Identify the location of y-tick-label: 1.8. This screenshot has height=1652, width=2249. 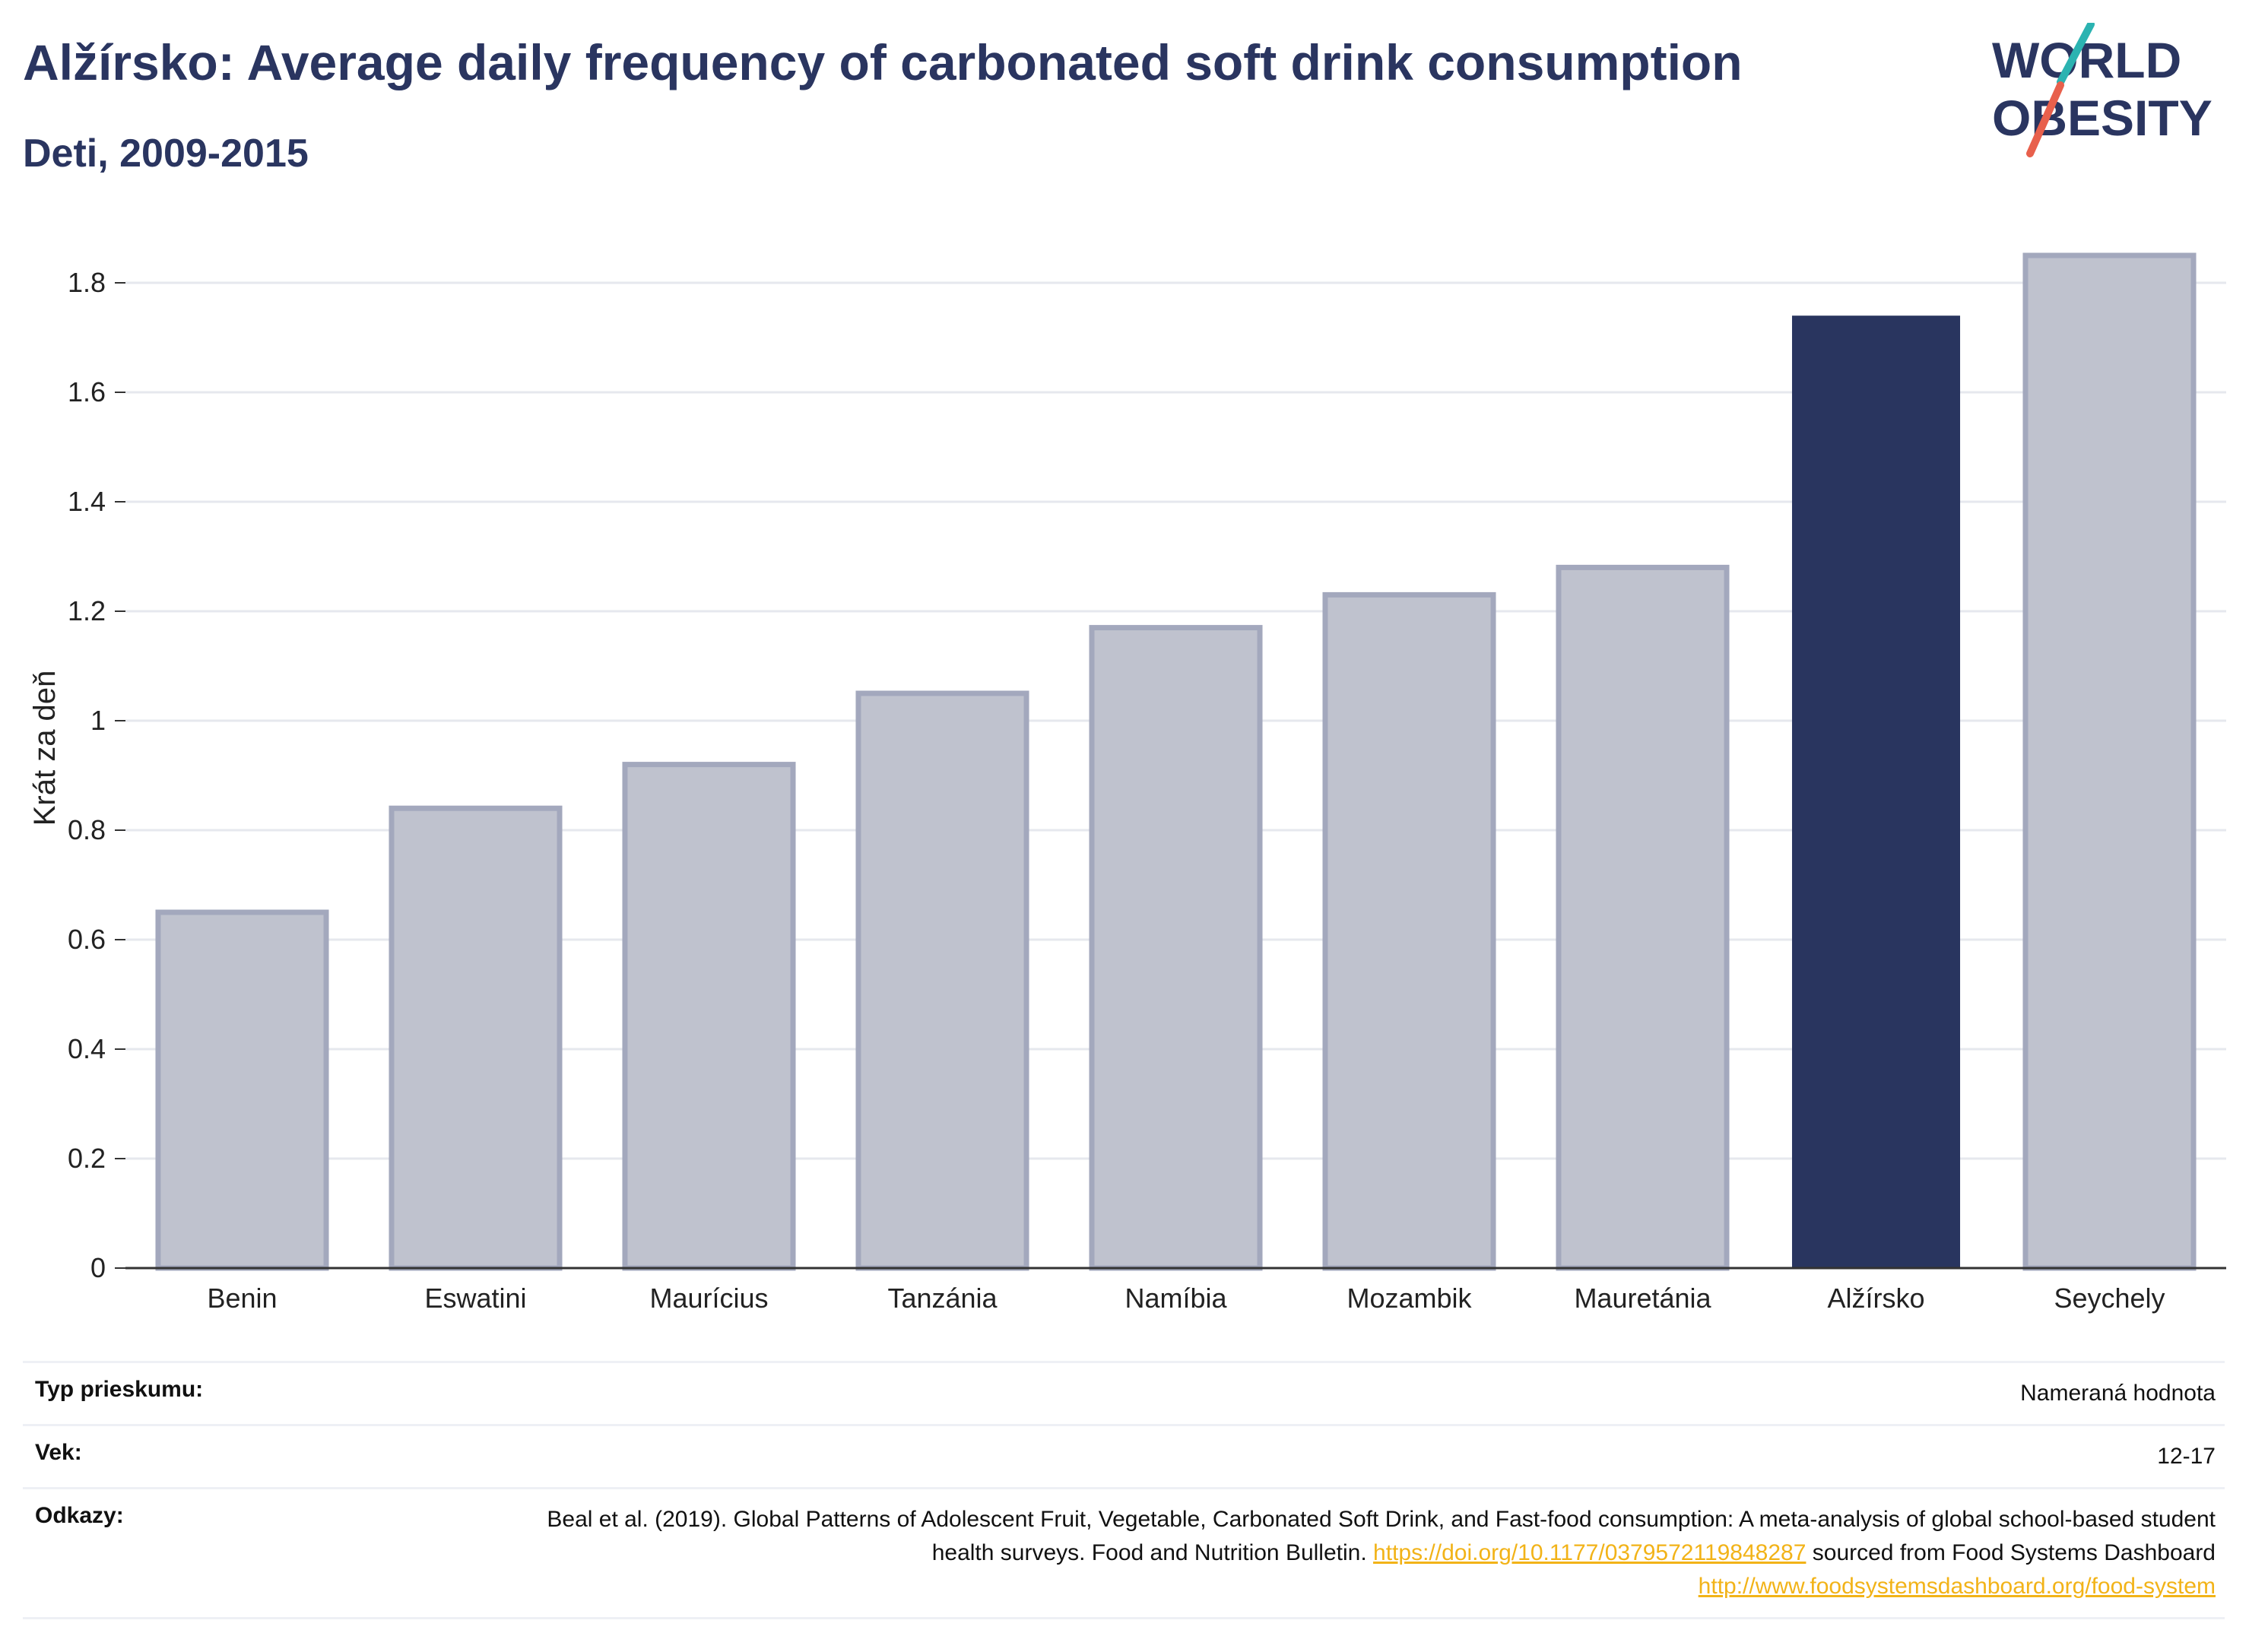
(87, 282).